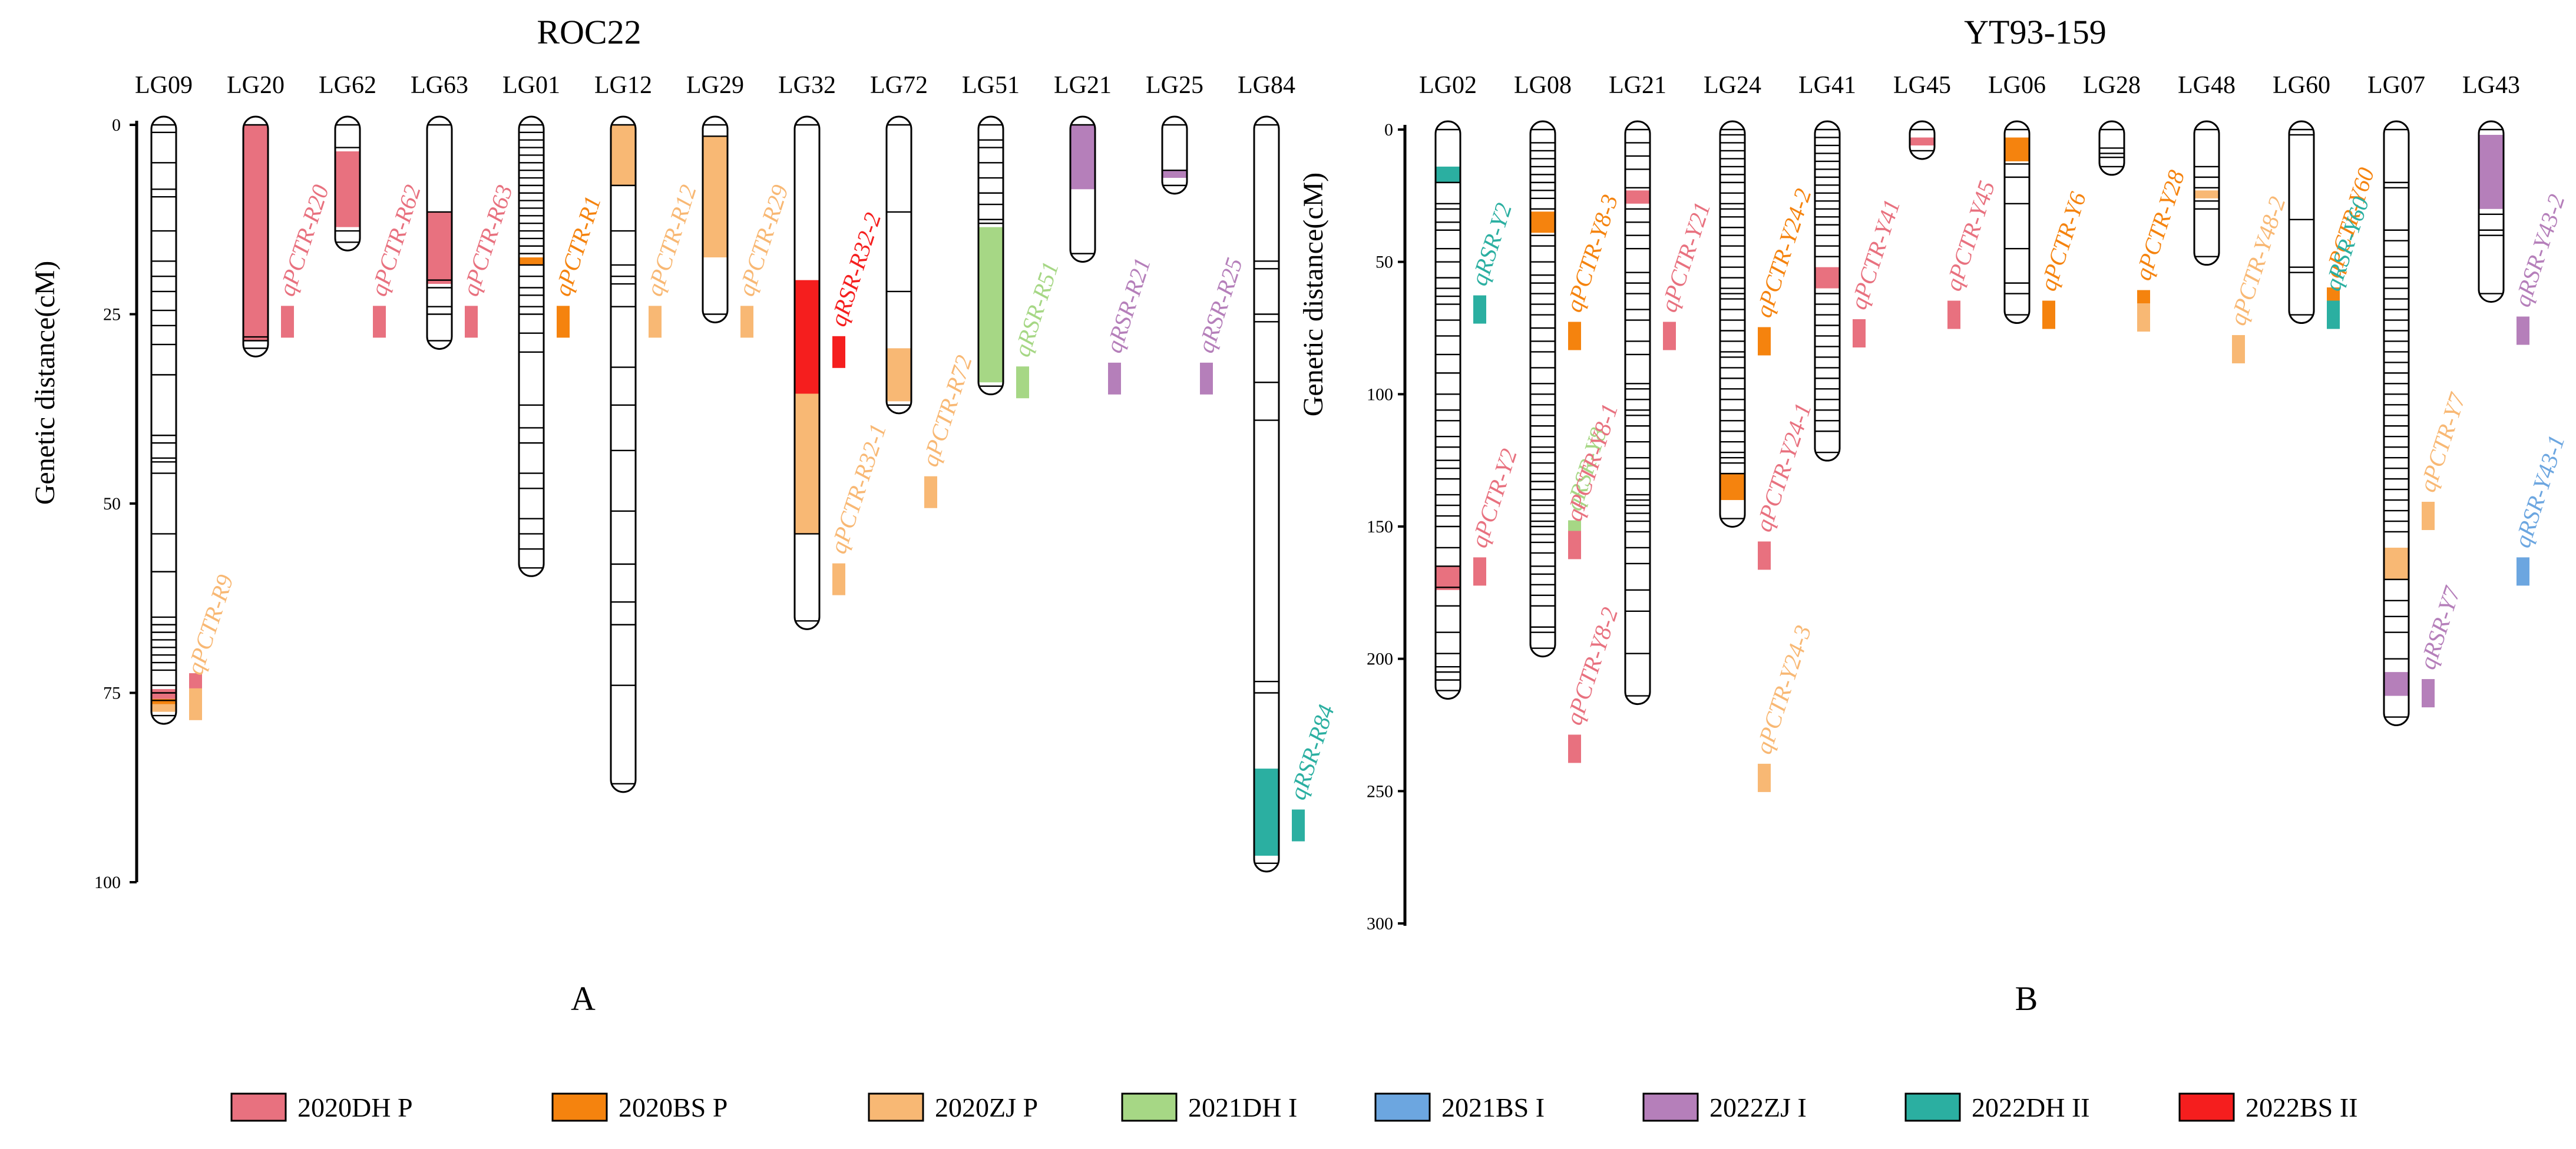 This screenshot has height=1149, width=2576. Describe the element at coordinates (1970, 236) in the screenshot. I see `qtl-label: qPCTR-Y45` at that location.